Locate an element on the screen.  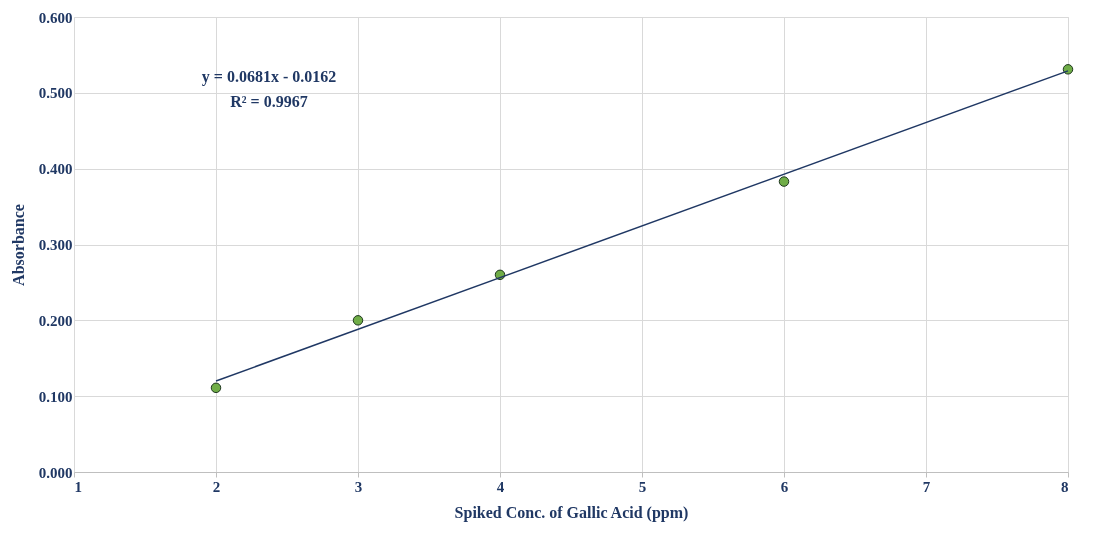
x-tick-label: 1 is located at coordinates (78, 486).